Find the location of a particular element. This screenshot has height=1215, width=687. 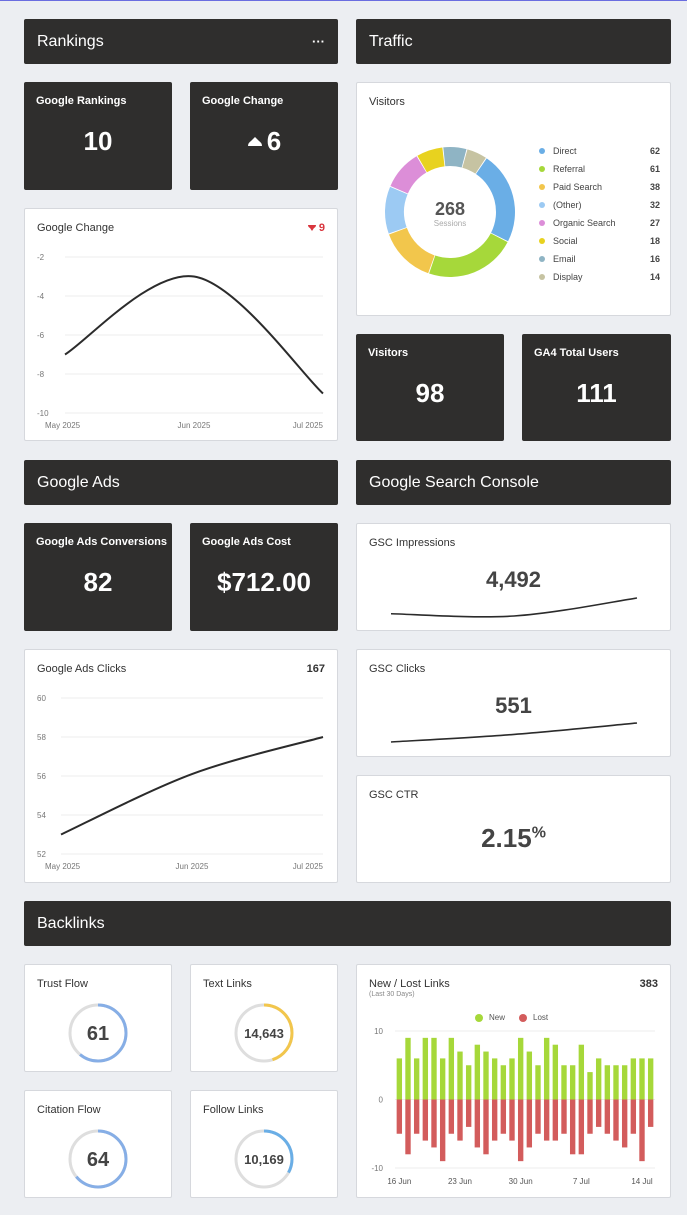

ctr-value: 2.15 is located at coordinates (506, 838).